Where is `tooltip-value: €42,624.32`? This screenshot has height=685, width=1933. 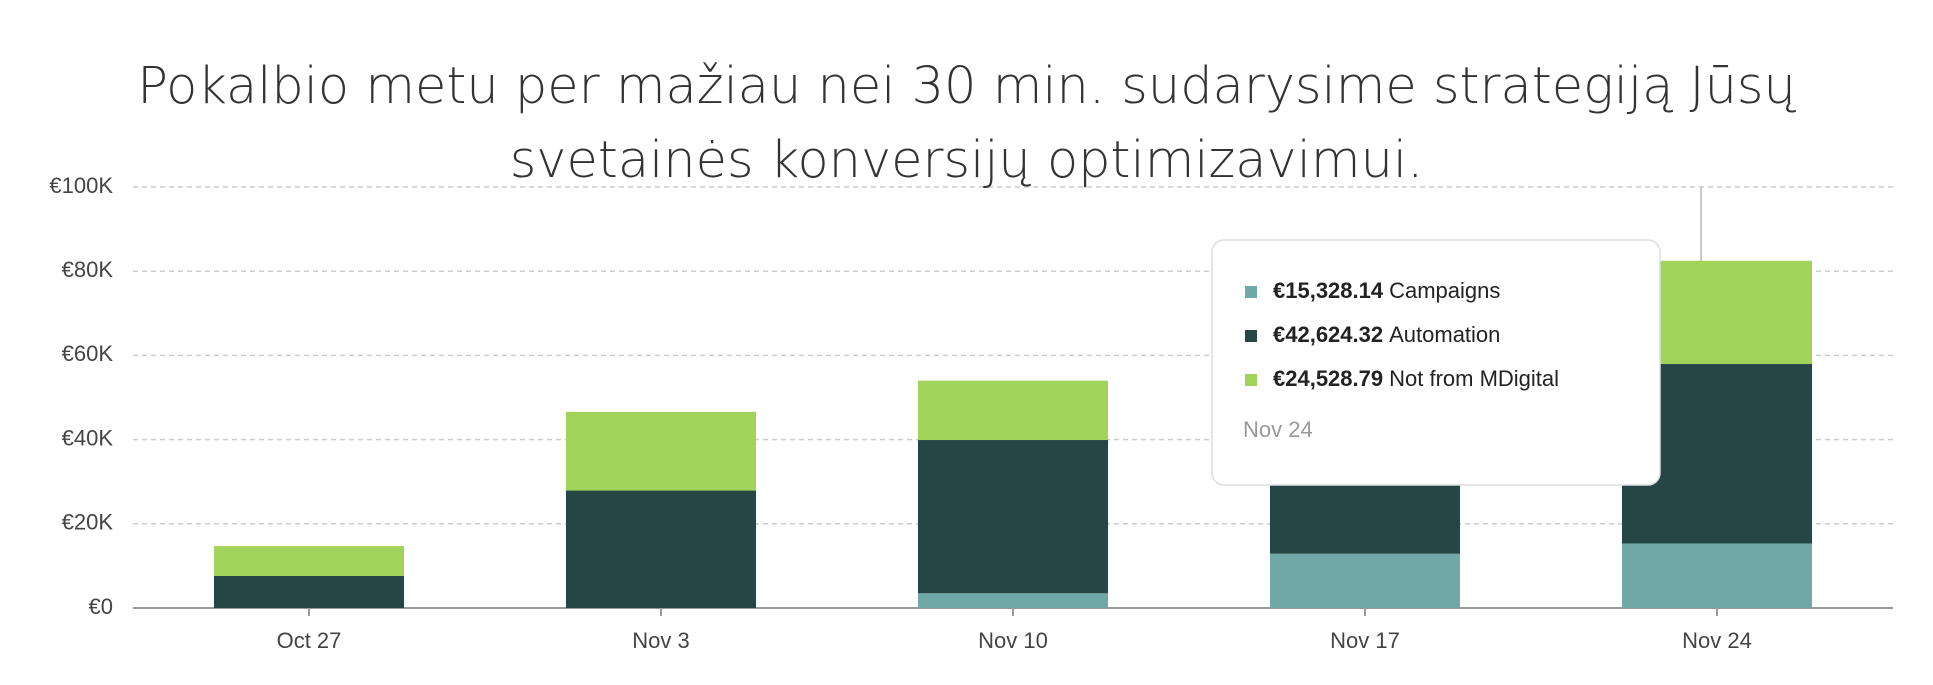
tooltip-value: €42,624.32 is located at coordinates (1328, 334).